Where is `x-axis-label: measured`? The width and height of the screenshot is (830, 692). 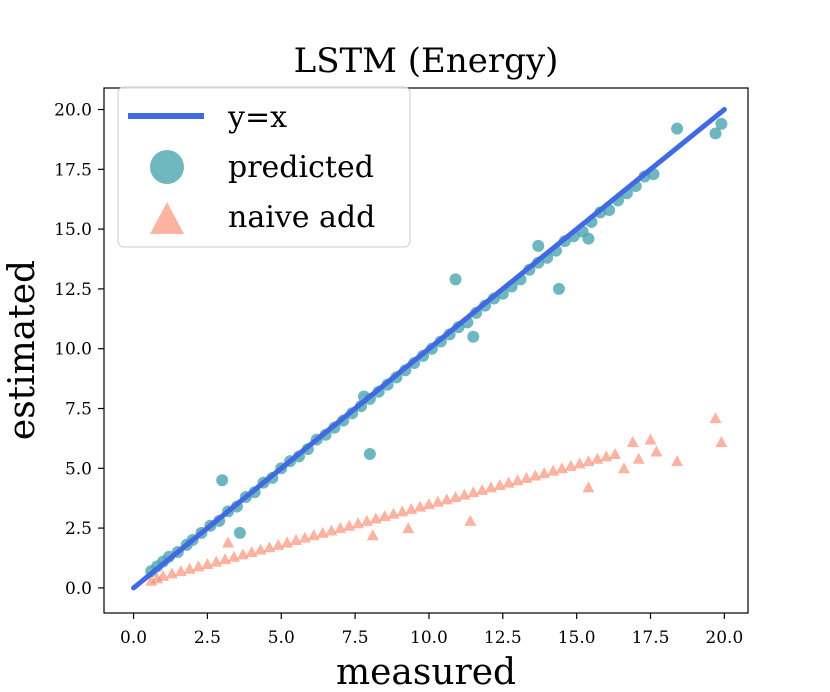
x-axis-label: measured is located at coordinates (426, 672).